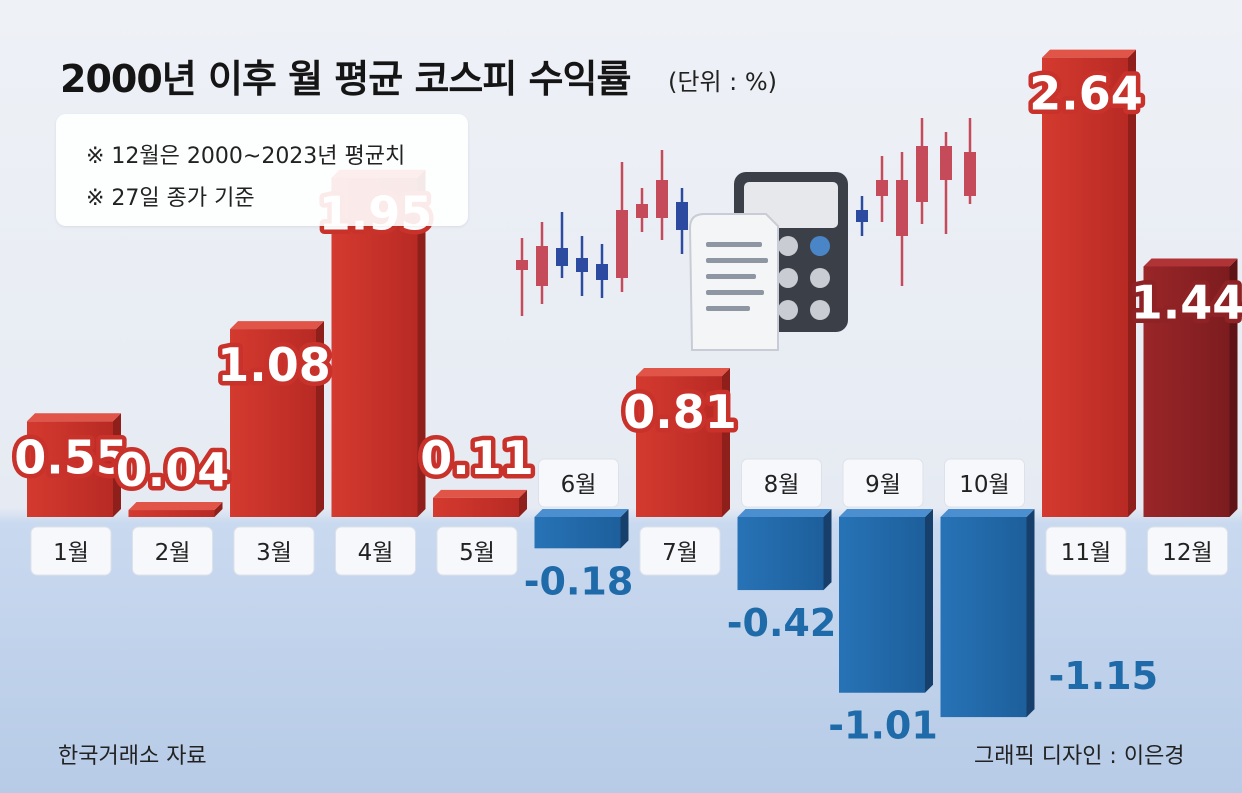 The width and height of the screenshot is (1242, 793). I want to click on month-text-8: 8월, so click(782, 485).